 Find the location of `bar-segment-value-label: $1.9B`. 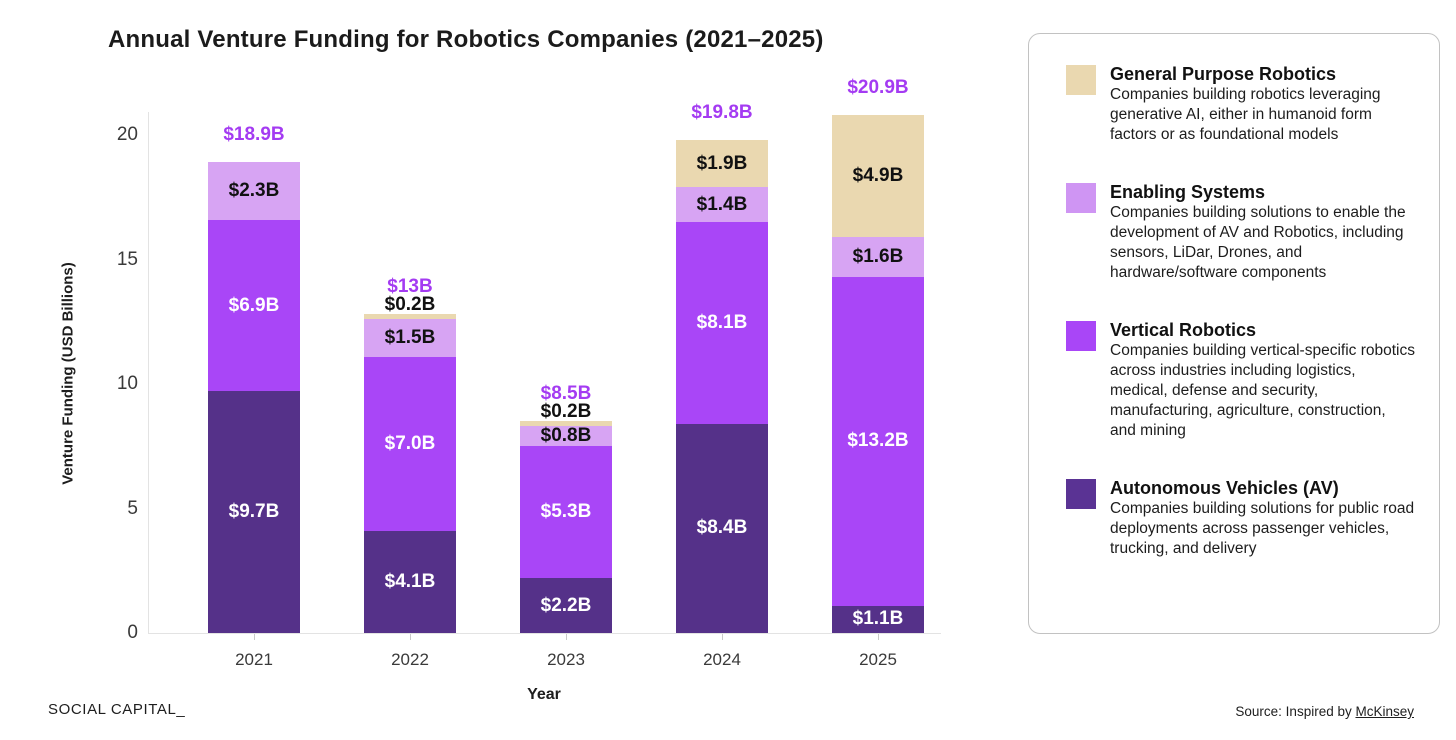

bar-segment-value-label: $1.9B is located at coordinates (722, 163).